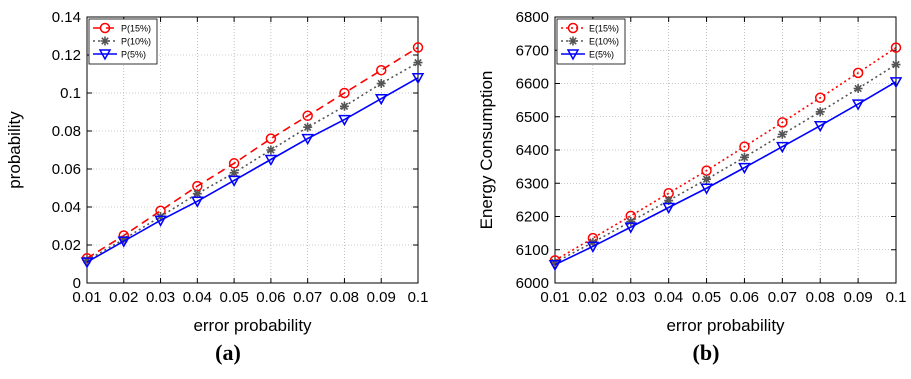  Describe the element at coordinates (66, 207) in the screenshot. I see `y-tick-label: 0.04` at that location.